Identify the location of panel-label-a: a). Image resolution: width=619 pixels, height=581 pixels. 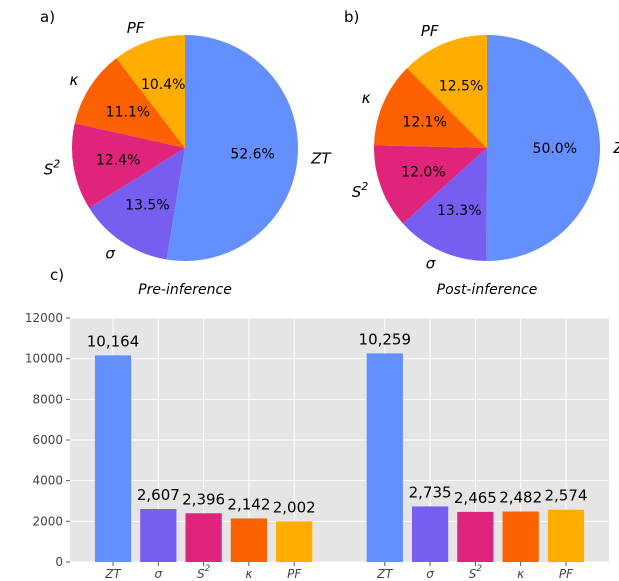
(47, 17).